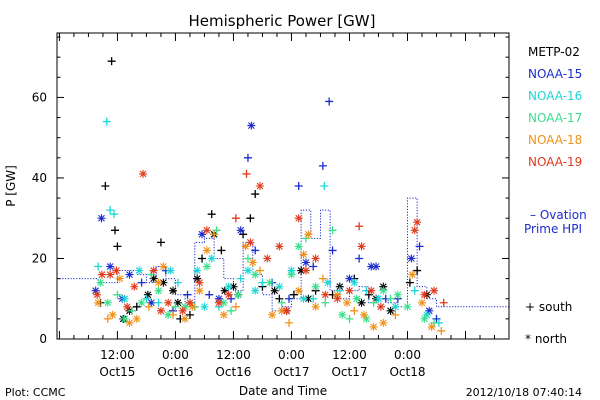 This screenshot has width=600, height=400. I want to click on x-tick-date-label: Oct15, so click(117, 372).